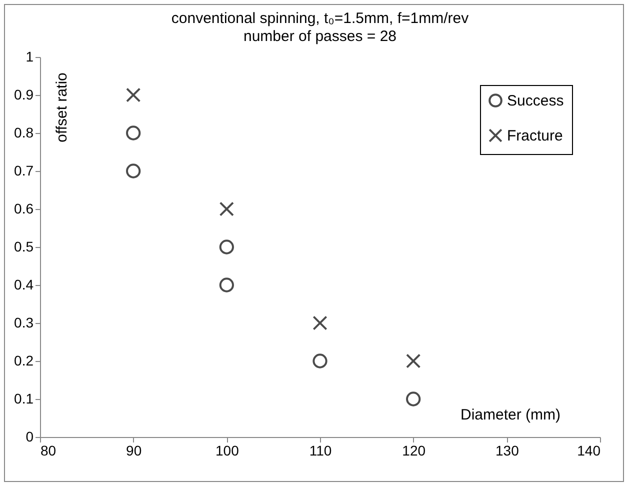 The width and height of the screenshot is (630, 488). I want to click on x-tick-label: 80, so click(48, 450).